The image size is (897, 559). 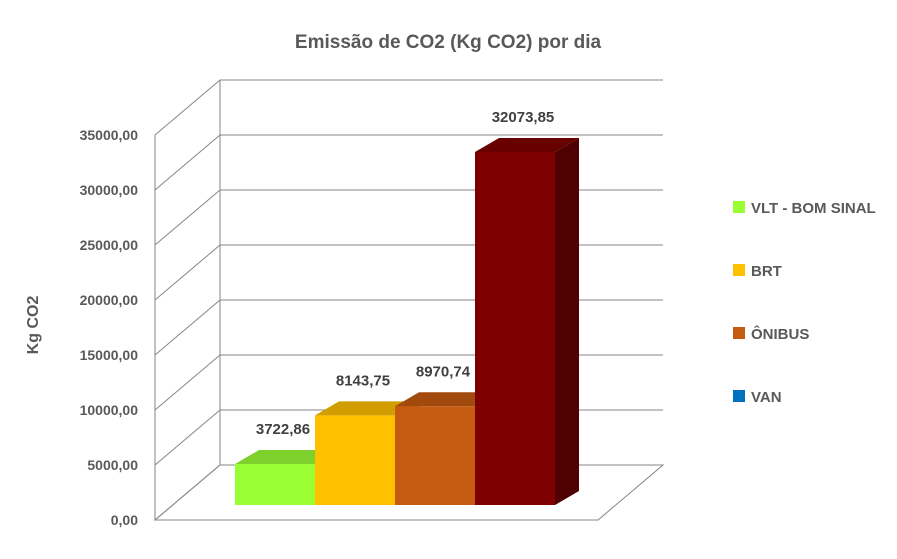 I want to click on legend-label: BRT, so click(x=766, y=271).